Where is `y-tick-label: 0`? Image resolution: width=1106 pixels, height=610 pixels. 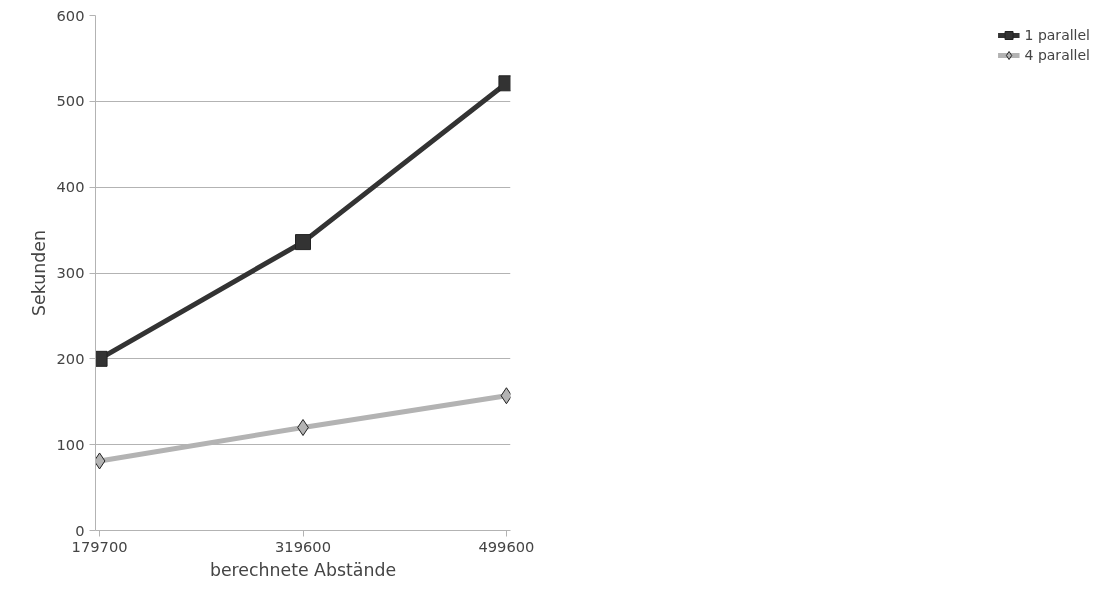
y-tick-label: 0 is located at coordinates (80, 530).